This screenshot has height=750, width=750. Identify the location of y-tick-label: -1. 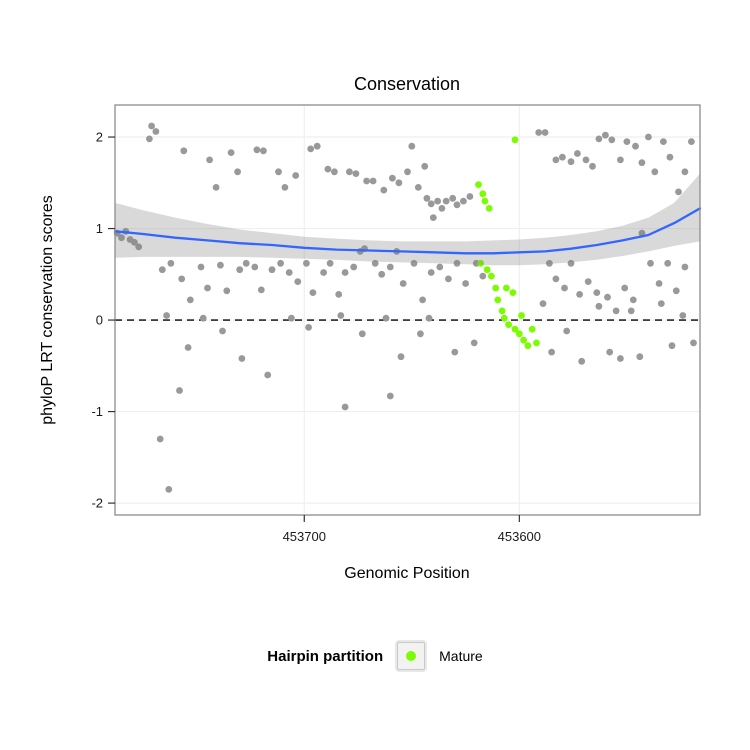
(97, 411).